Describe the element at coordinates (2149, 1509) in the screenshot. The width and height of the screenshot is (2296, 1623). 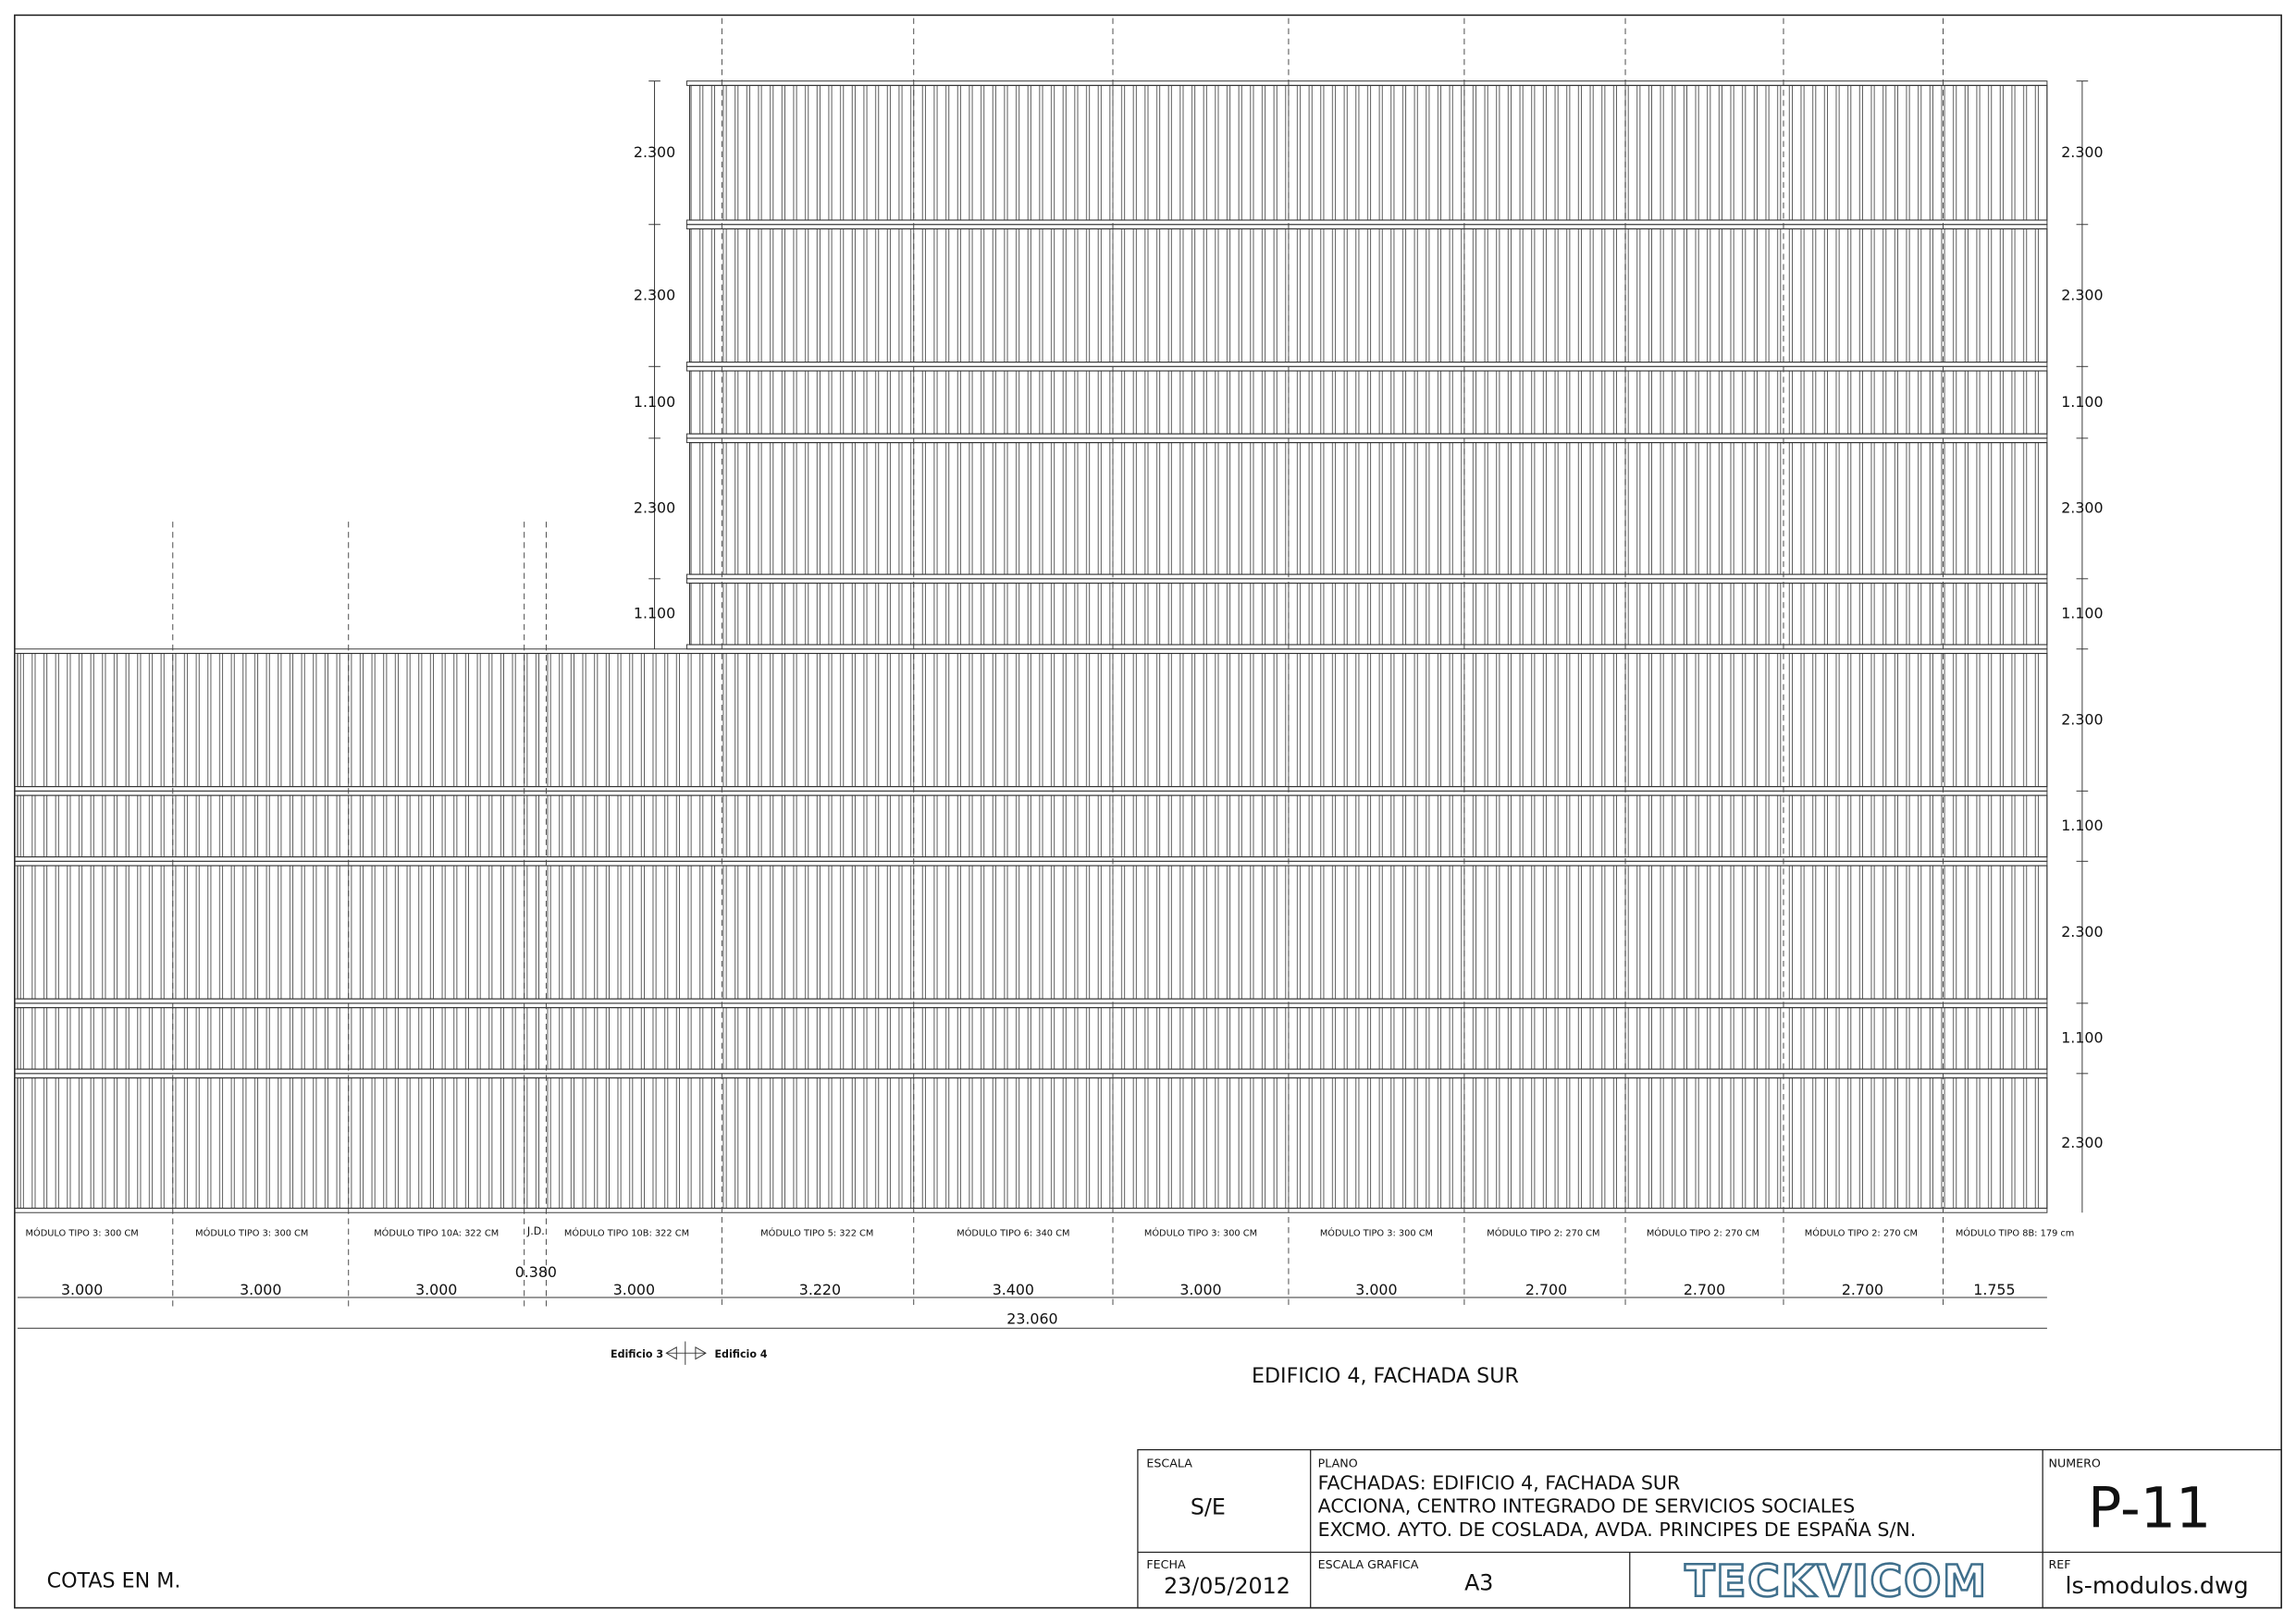
I see `sheet-number: P-11` at that location.